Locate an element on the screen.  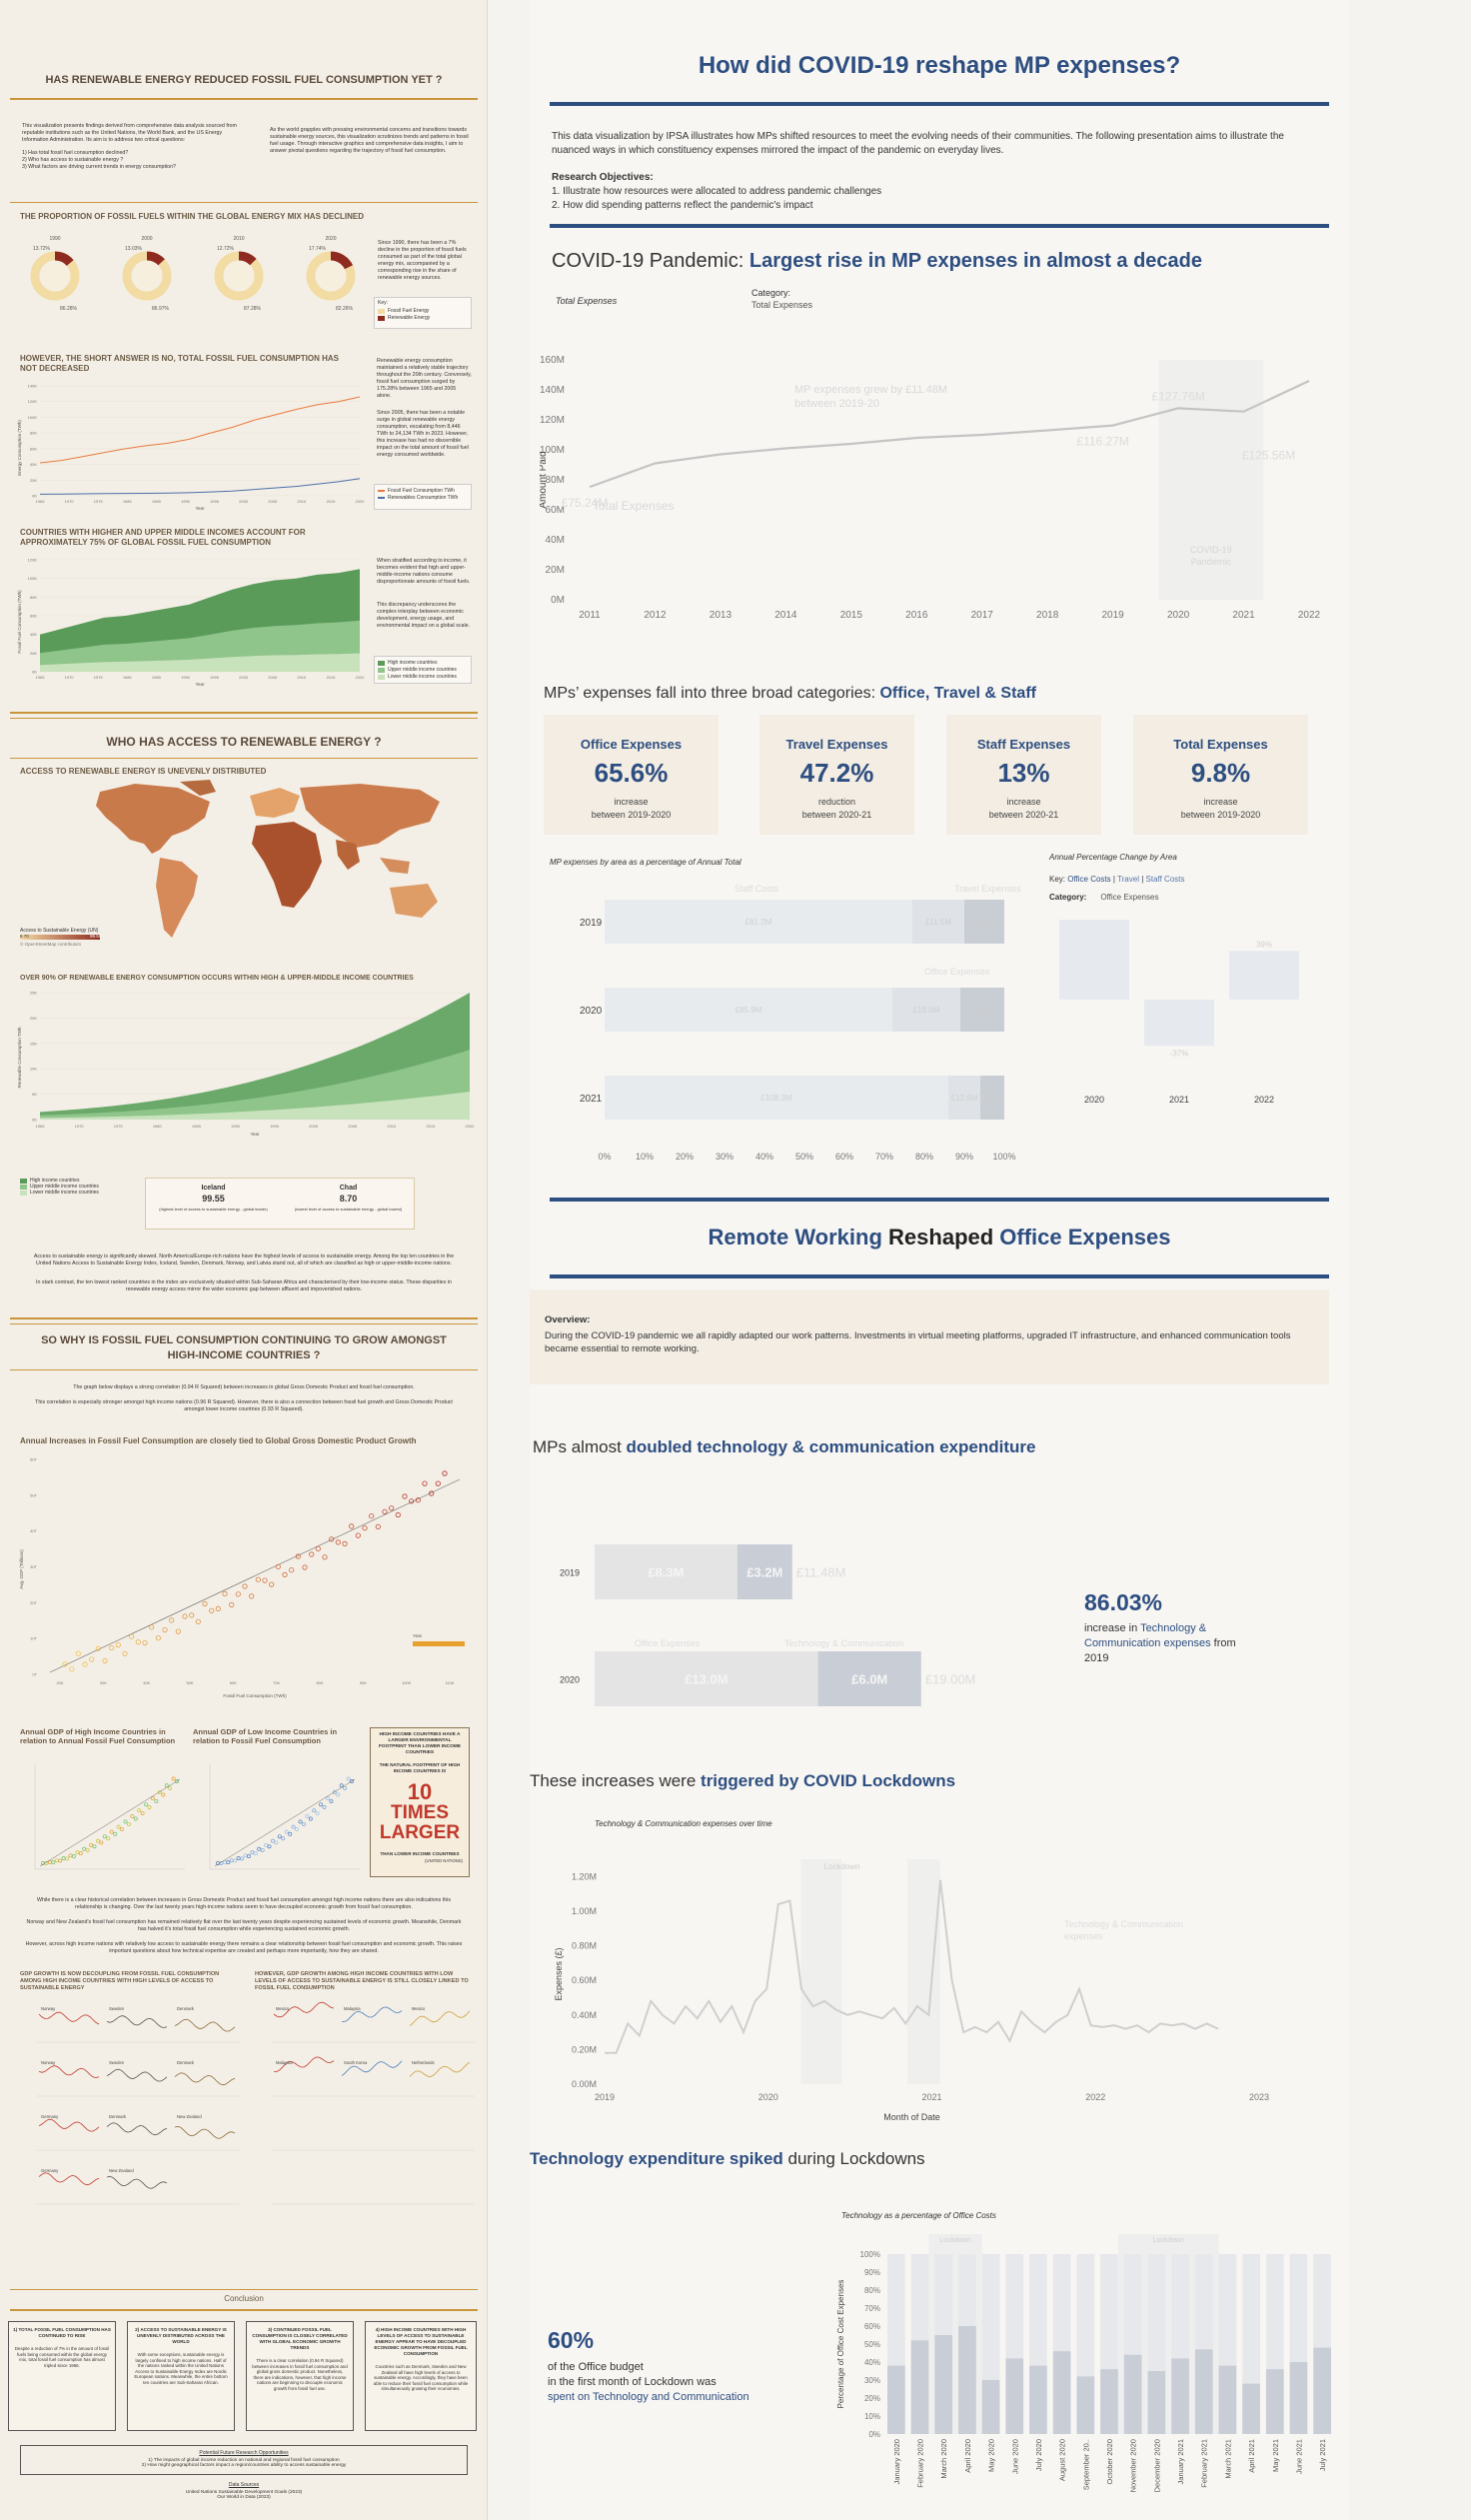
x-tick: 2019 is located at coordinates (1114, 615).